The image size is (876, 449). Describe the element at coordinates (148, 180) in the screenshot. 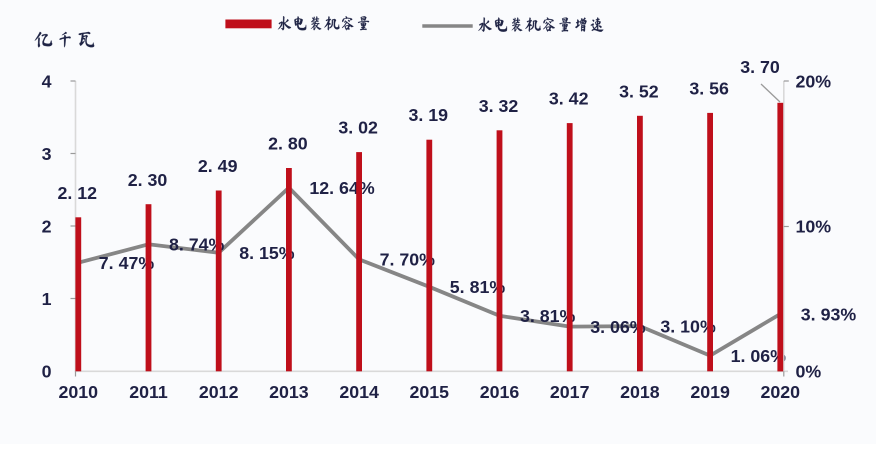

I see `svg-text: 2. 30` at that location.